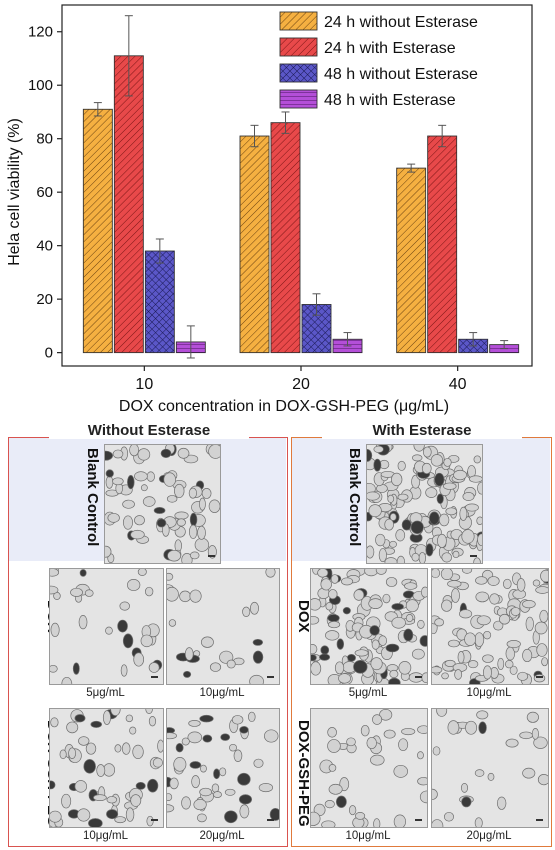 The image size is (555, 850). I want to click on y-tick-label: 60, so click(44, 192).